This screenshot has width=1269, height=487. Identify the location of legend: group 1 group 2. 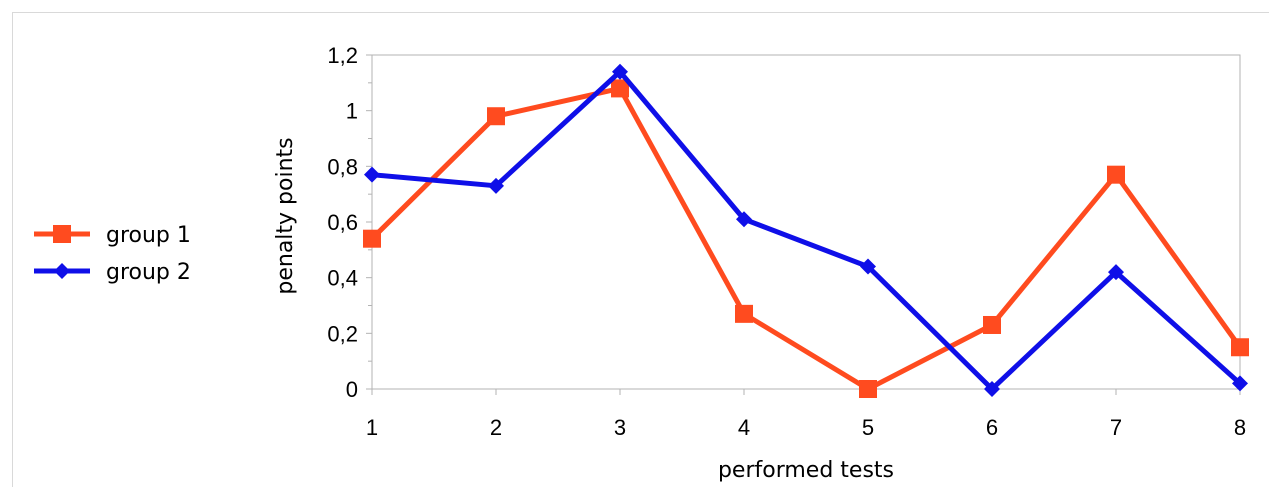
(112, 254).